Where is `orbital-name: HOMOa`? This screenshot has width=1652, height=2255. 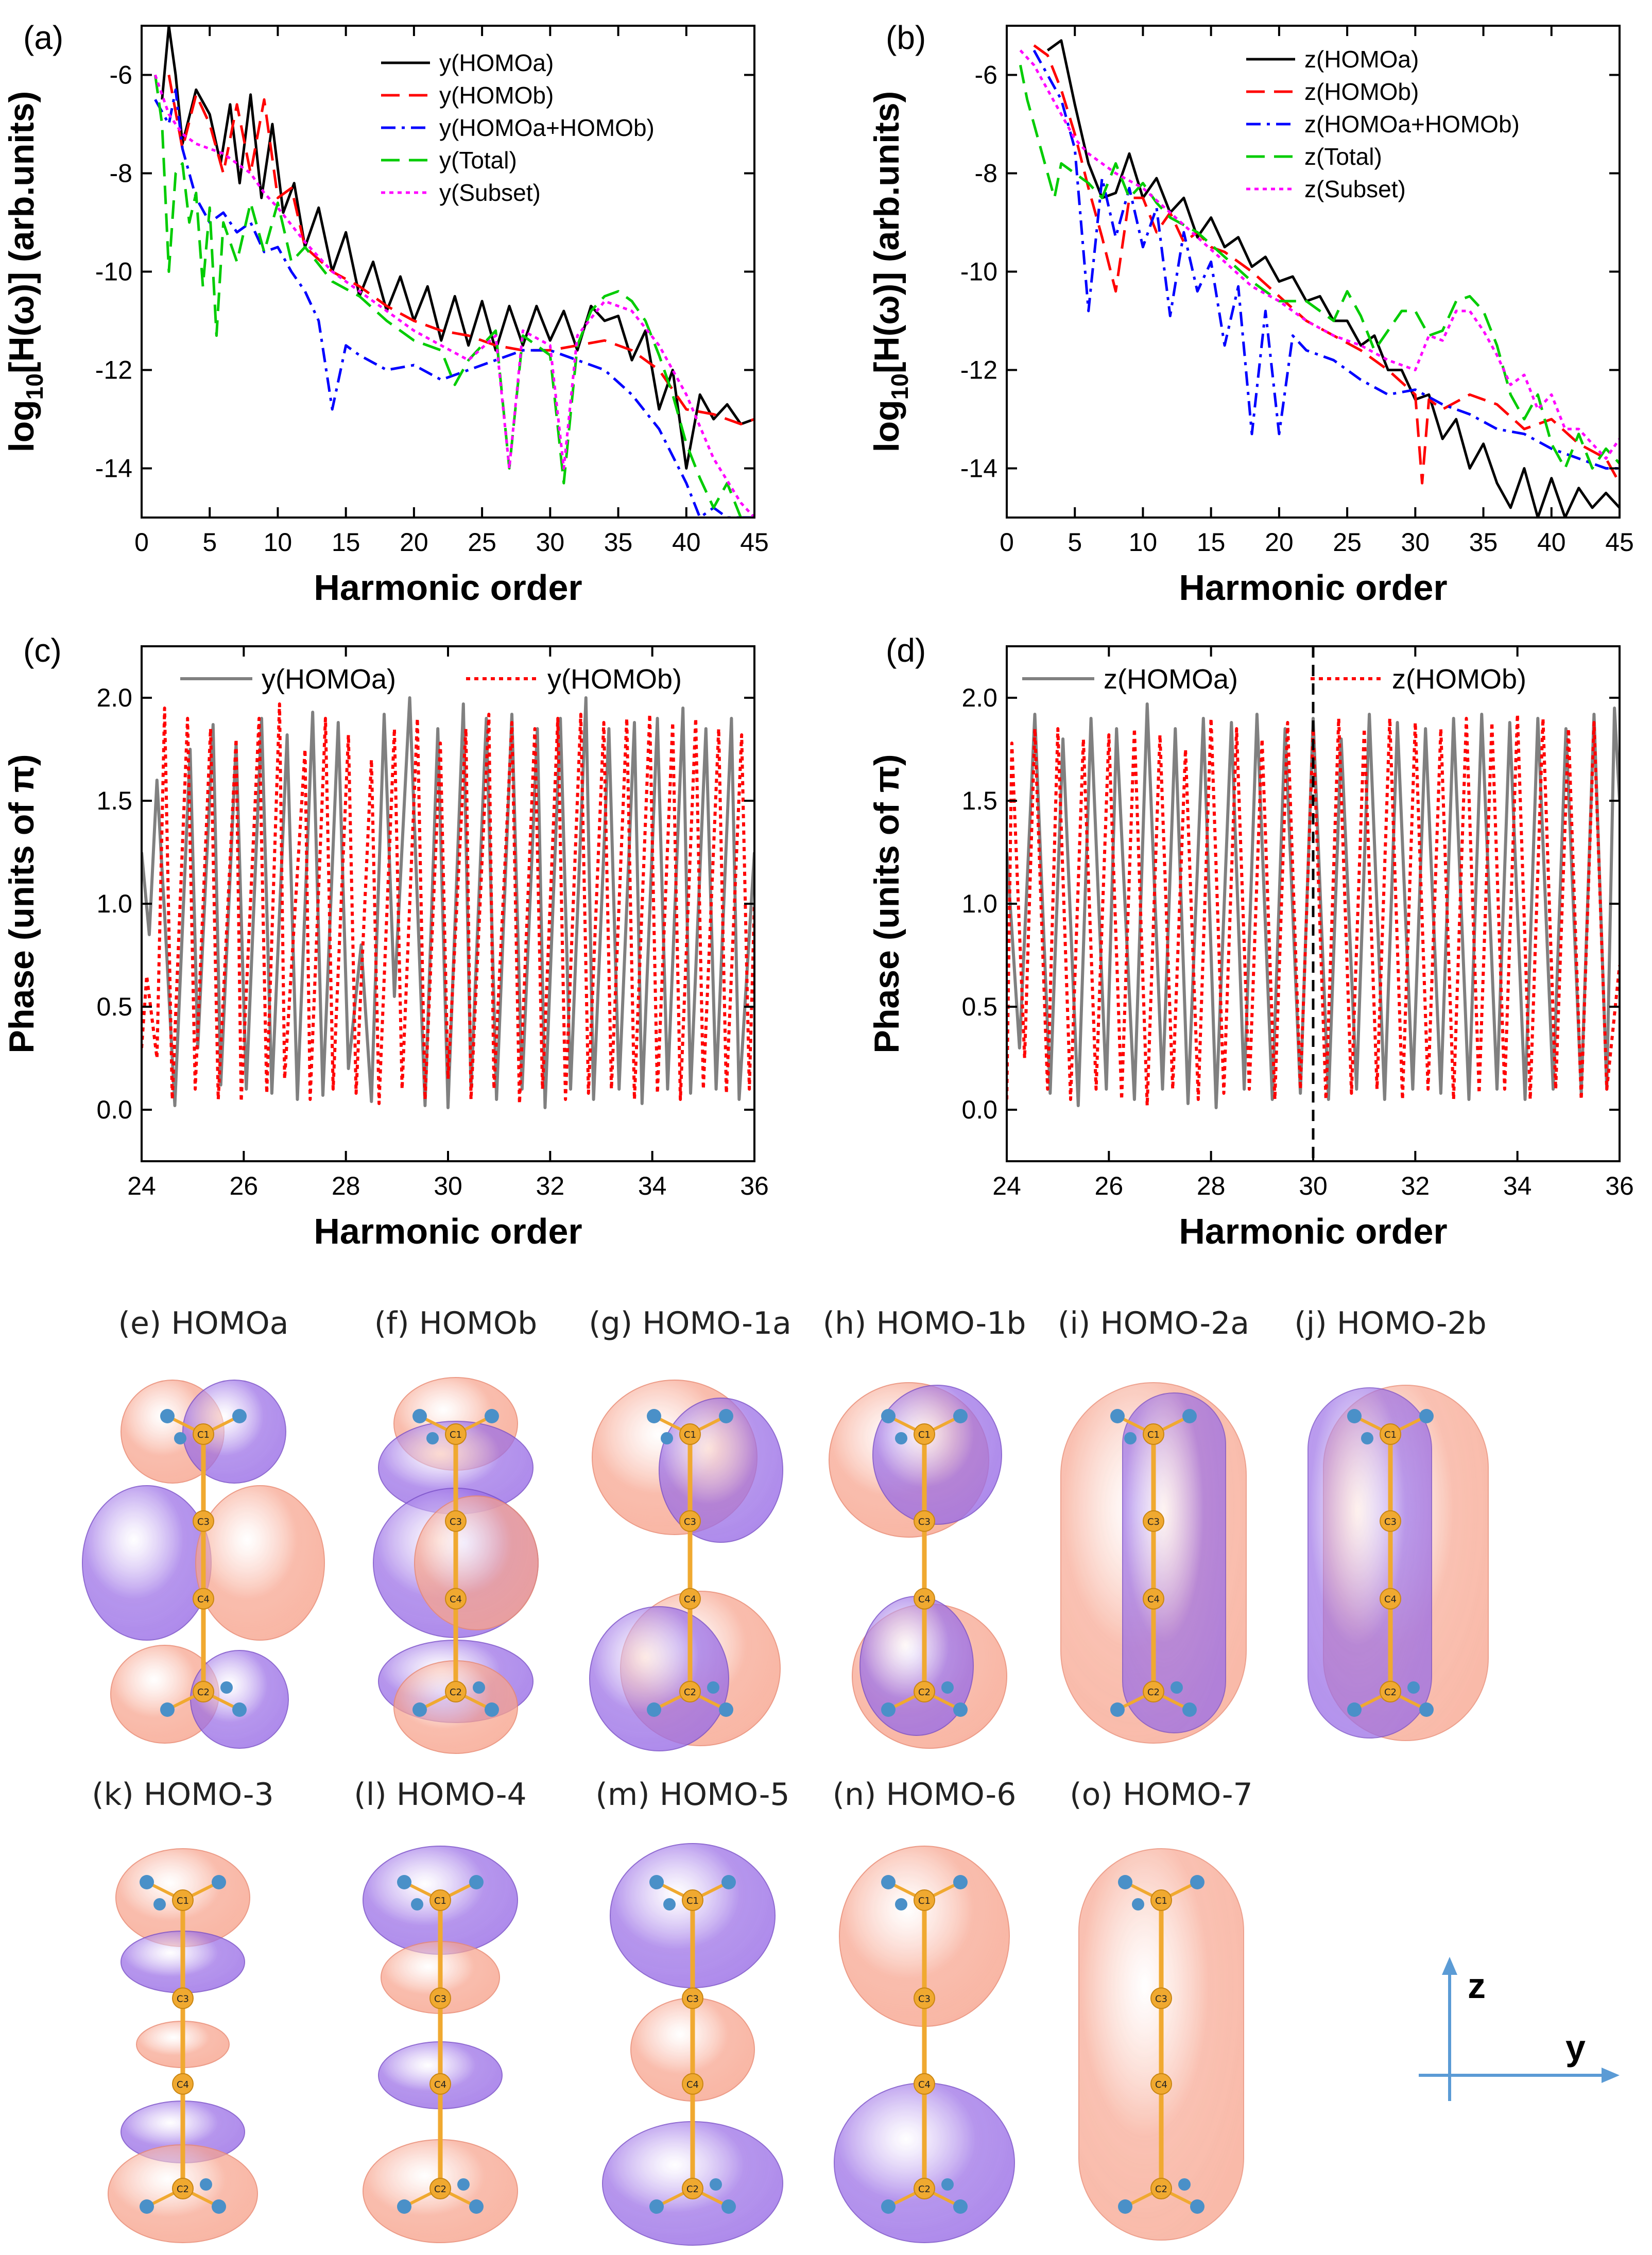 orbital-name: HOMOa is located at coordinates (229, 1323).